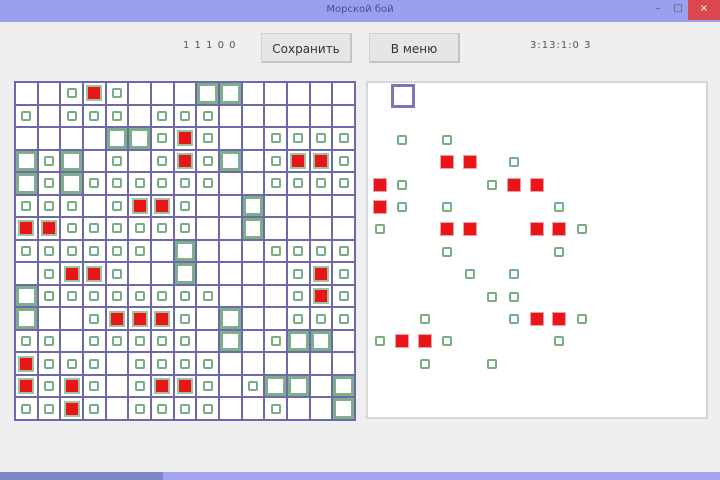 Image resolution: width=720 pixels, height=480 pixels. What do you see at coordinates (658, 8) in the screenshot?
I see `minimize-button: –` at bounding box center [658, 8].